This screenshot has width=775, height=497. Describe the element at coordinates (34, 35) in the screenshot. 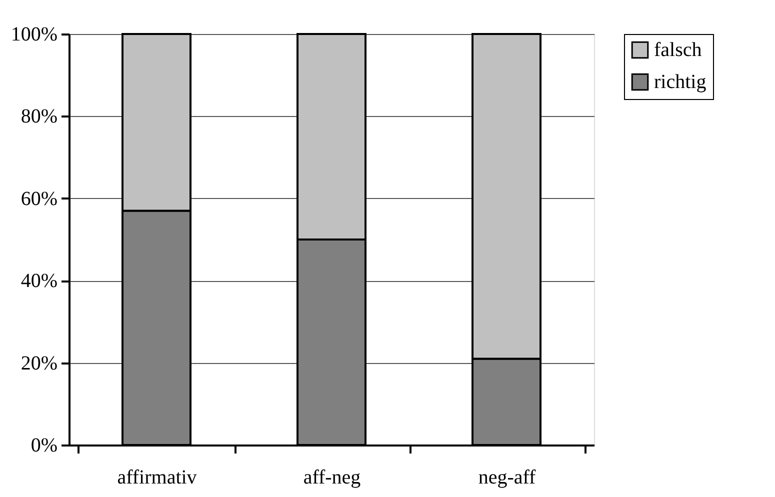

I see `y-tick-label: 100%` at that location.